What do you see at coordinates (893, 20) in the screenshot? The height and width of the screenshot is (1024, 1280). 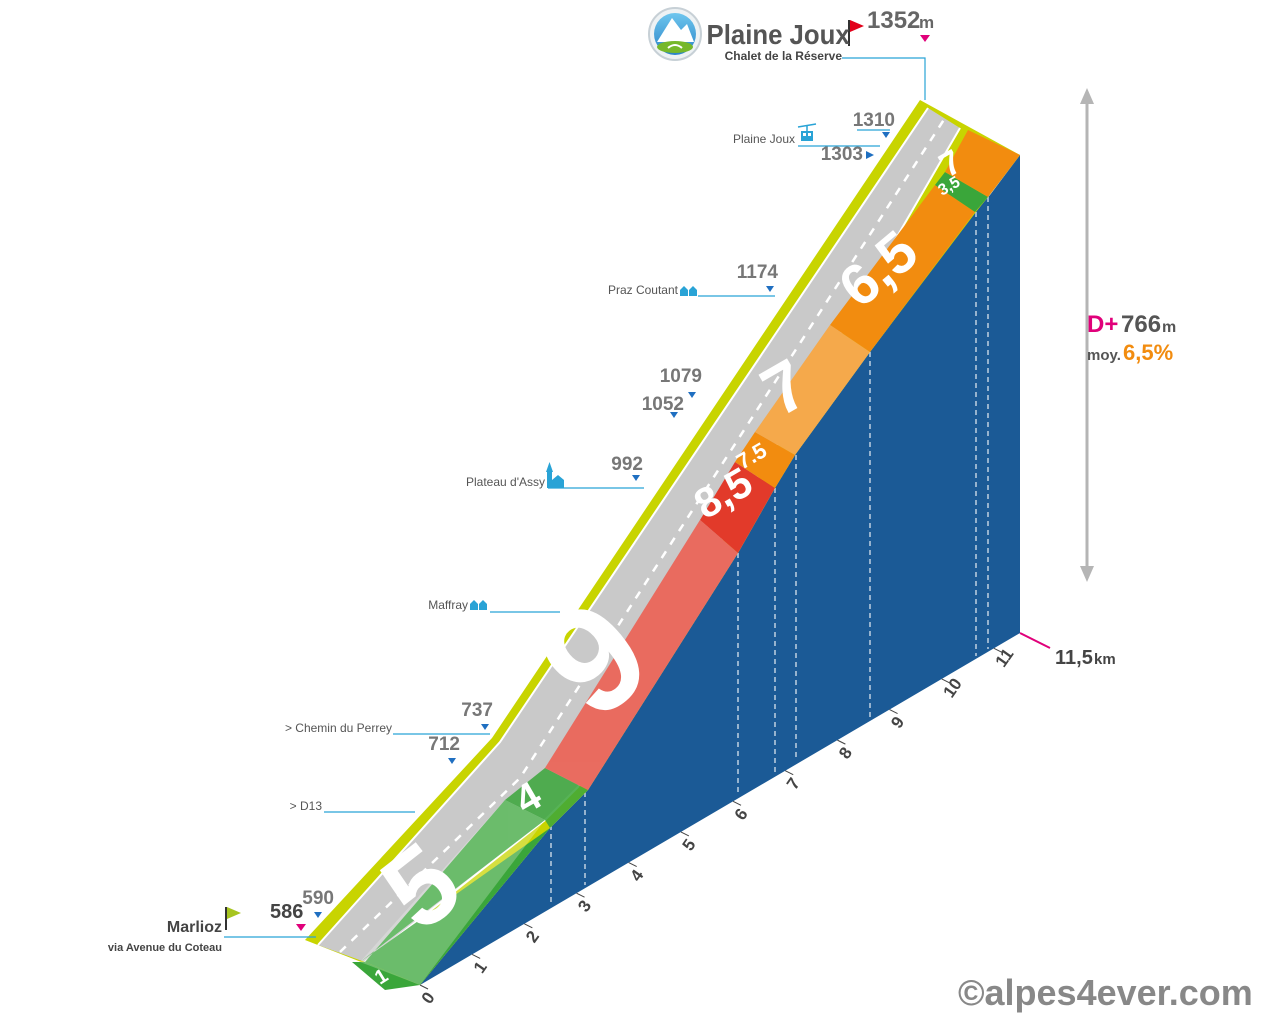 I see `summit-altitude: 1352` at bounding box center [893, 20].